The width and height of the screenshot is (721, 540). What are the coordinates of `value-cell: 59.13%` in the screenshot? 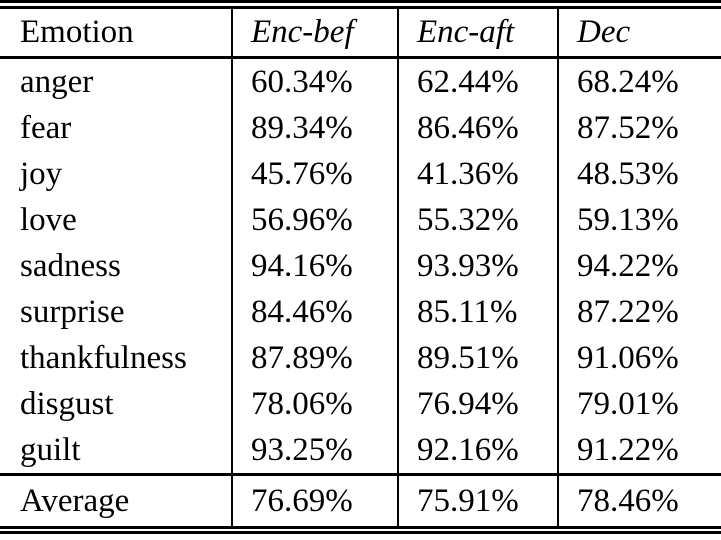 It's located at (639, 220).